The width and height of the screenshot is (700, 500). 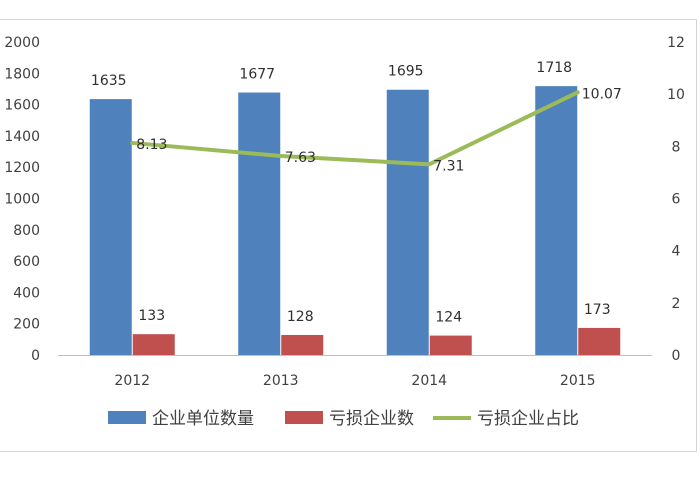 What do you see at coordinates (578, 381) in the screenshot?
I see `x-tick-label: 2015` at bounding box center [578, 381].